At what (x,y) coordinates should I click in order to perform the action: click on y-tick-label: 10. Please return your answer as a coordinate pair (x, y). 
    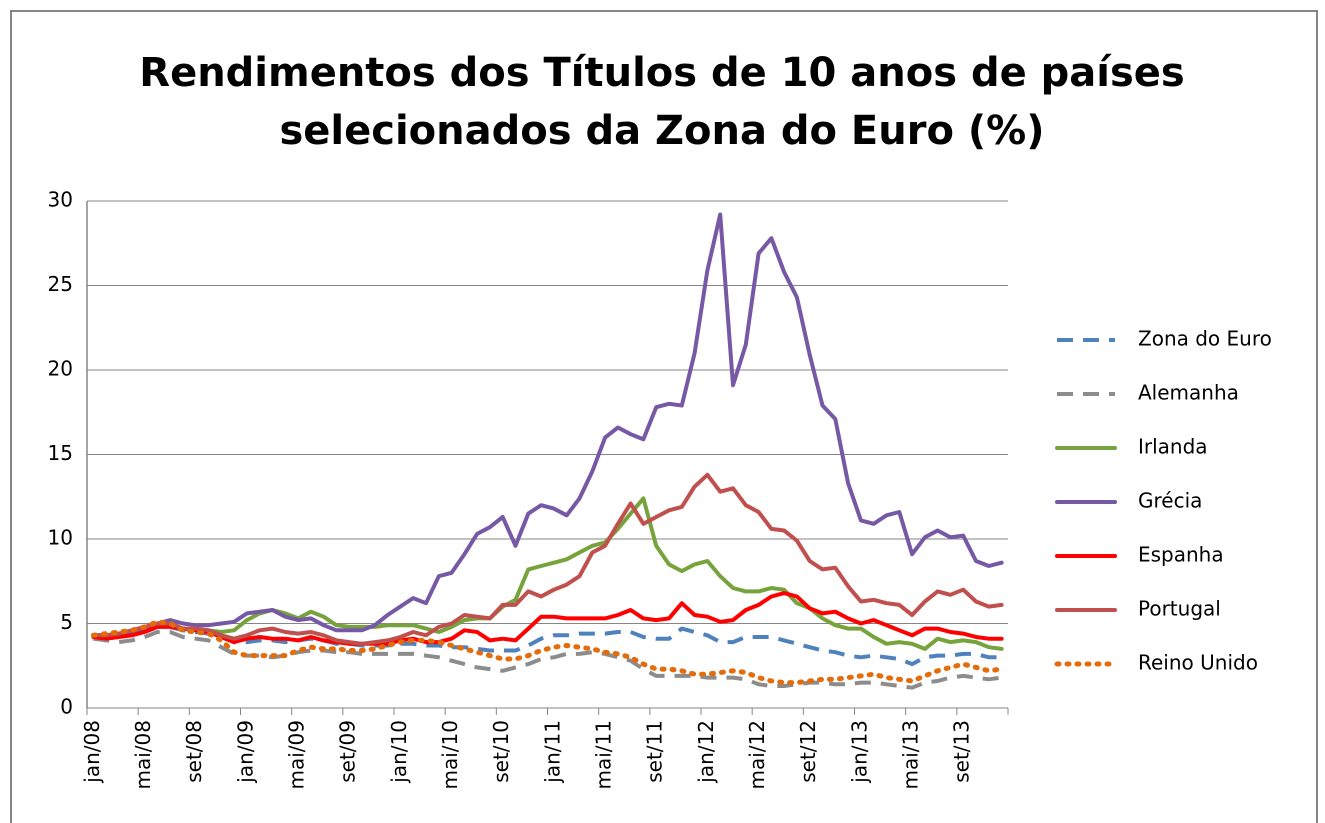
    Looking at the image, I should click on (60, 538).